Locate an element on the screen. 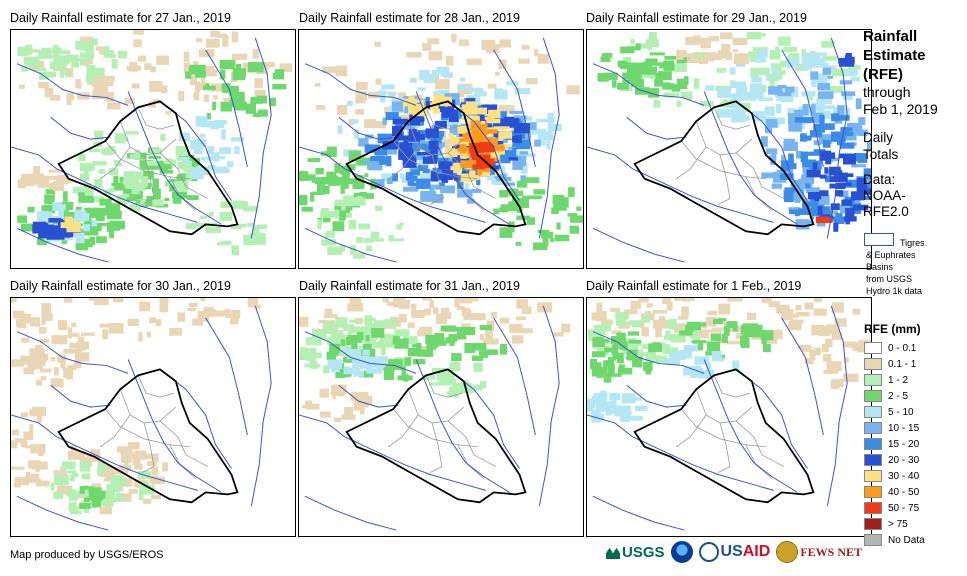  usaid-seal-icon is located at coordinates (708, 552).